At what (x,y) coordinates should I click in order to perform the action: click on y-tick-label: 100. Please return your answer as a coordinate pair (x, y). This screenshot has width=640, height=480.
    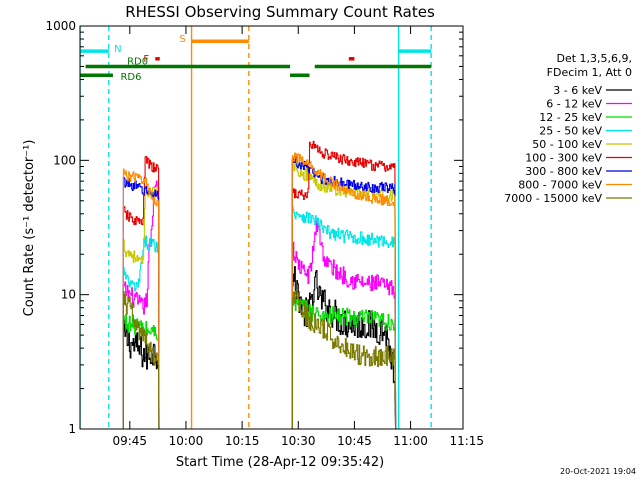
    Looking at the image, I should click on (64, 160).